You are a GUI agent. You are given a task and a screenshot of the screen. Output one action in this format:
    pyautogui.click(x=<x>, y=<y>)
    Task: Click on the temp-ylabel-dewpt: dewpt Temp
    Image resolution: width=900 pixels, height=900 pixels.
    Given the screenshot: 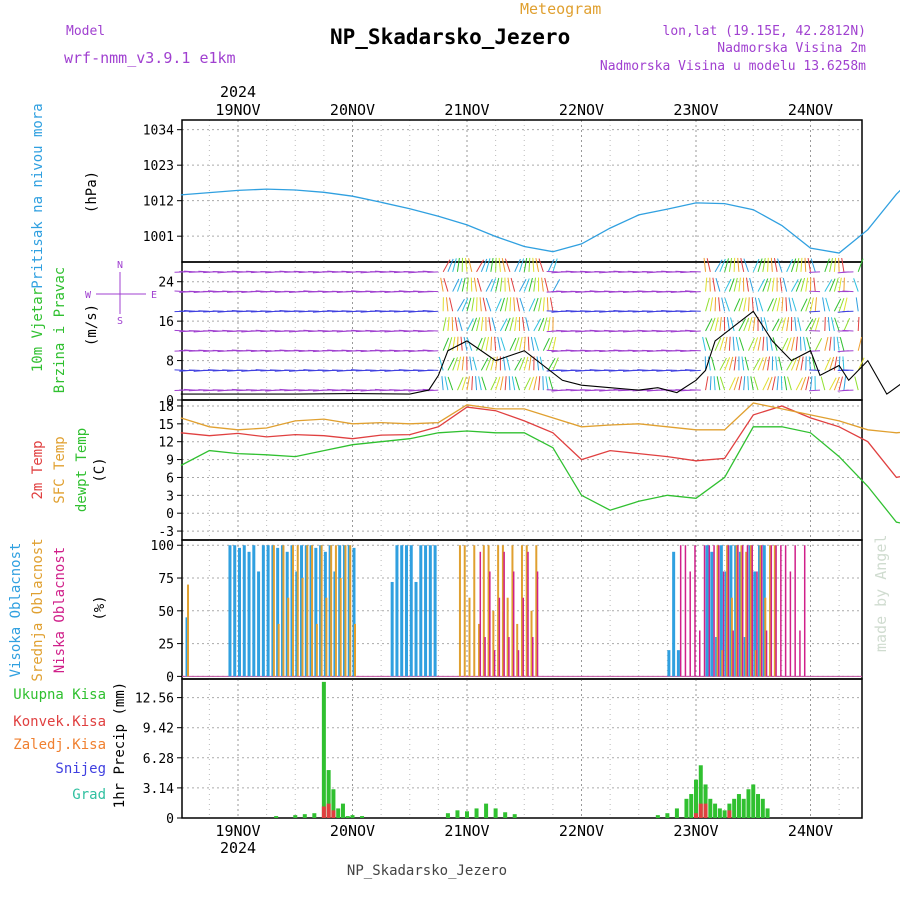 What is the action you would take?
    pyautogui.click(x=82, y=470)
    